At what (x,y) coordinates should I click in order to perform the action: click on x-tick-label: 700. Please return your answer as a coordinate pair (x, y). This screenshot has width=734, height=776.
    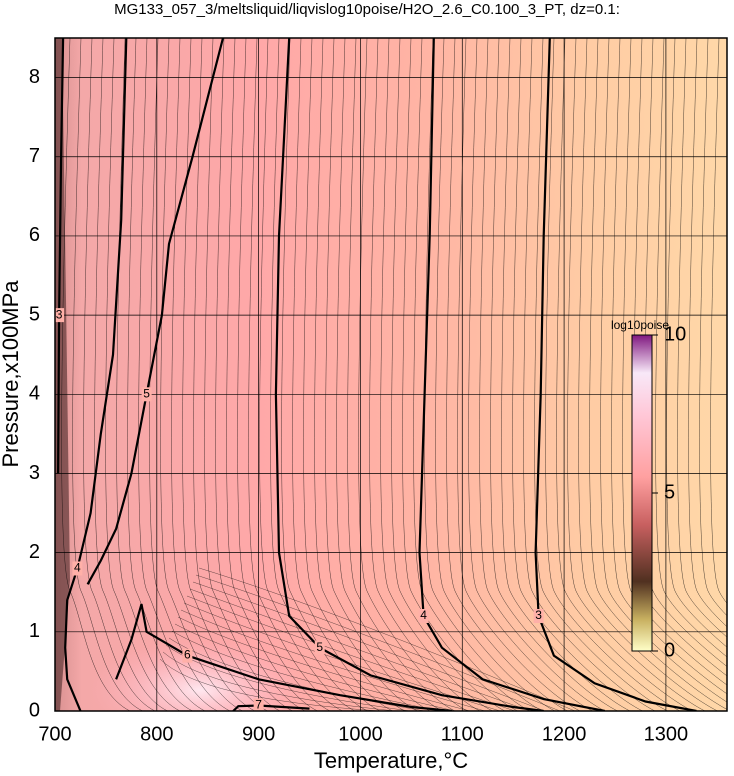
    Looking at the image, I should click on (54, 734).